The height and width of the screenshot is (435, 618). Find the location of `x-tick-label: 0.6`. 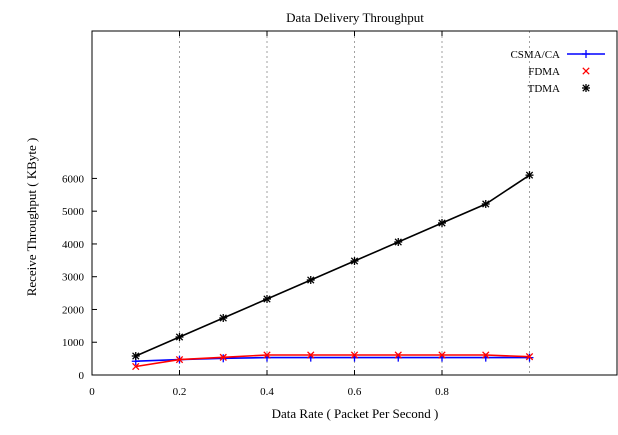

x-tick-label: 0.6 is located at coordinates (355, 392).